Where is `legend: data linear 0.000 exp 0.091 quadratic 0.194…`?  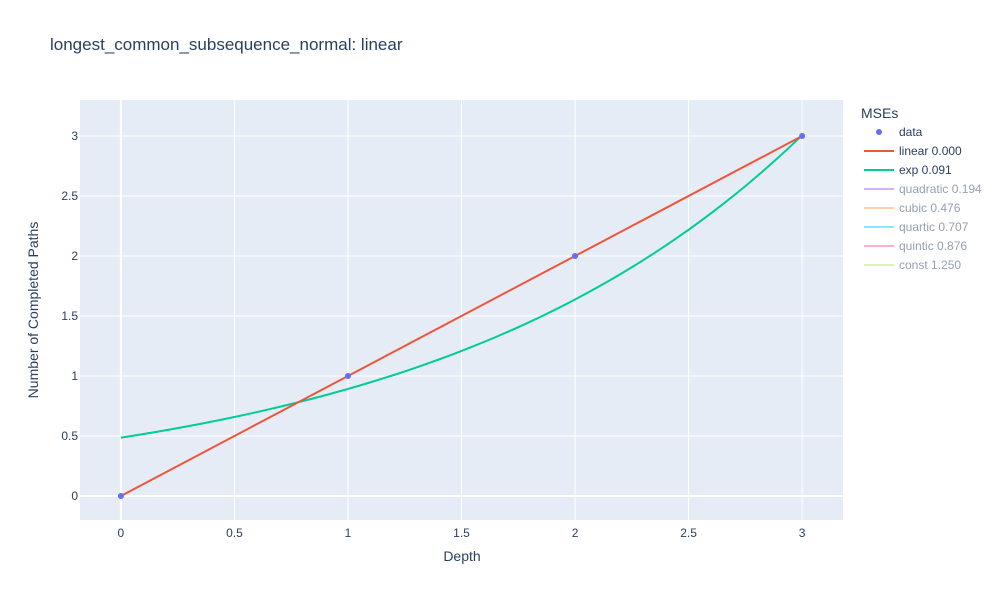 legend: data linear 0.000 exp 0.091 quadratic 0.194… is located at coordinates (923, 198).